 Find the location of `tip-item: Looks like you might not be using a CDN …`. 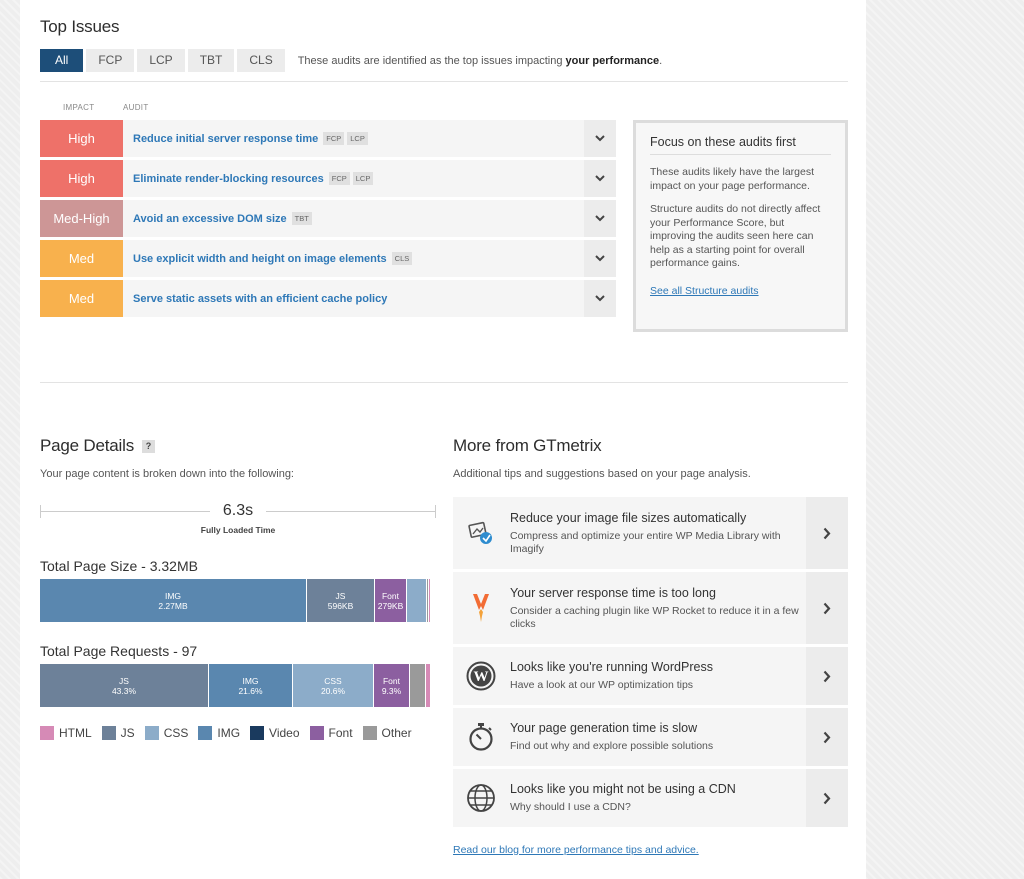

tip-item: Looks like you might not be using a CDN … is located at coordinates (650, 798).